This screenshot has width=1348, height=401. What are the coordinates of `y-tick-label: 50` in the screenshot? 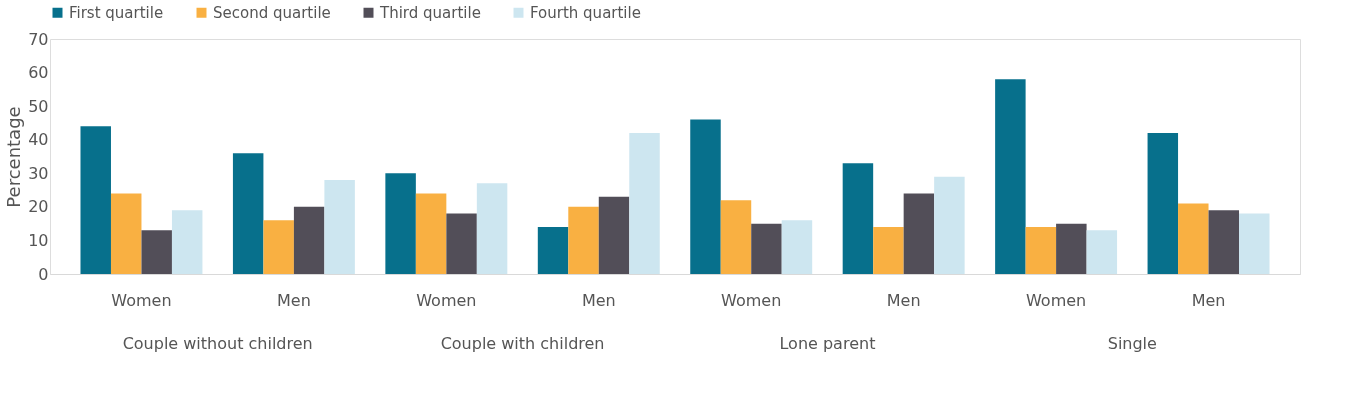 It's located at (38, 106).